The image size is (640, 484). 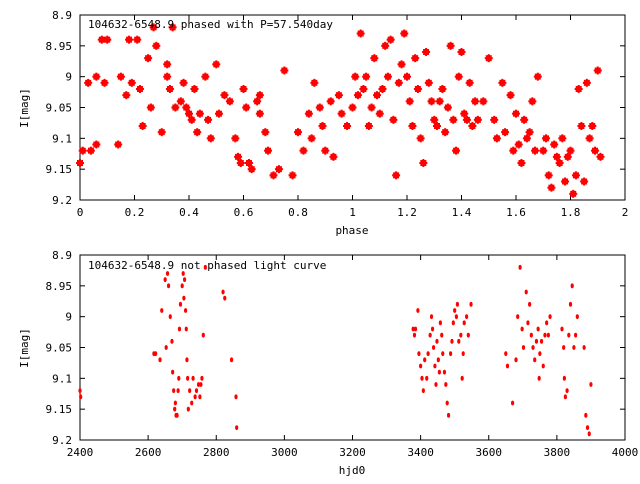 I want to click on y-tick-label: 9, so click(x=68, y=317).